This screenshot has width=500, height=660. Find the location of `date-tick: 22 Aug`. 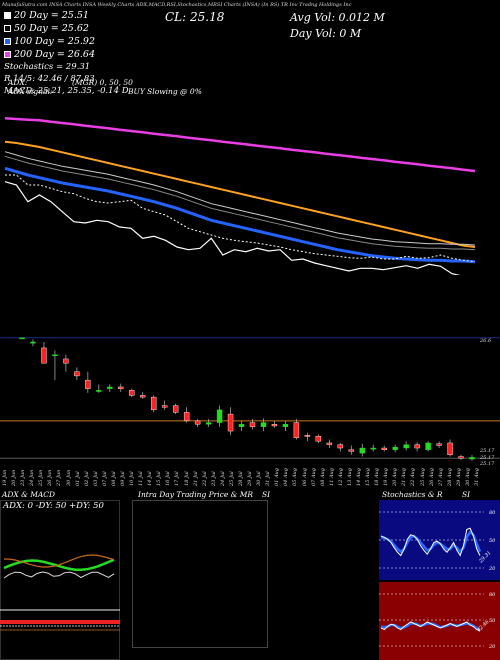

date-tick: 22 Aug is located at coordinates (413, 477).